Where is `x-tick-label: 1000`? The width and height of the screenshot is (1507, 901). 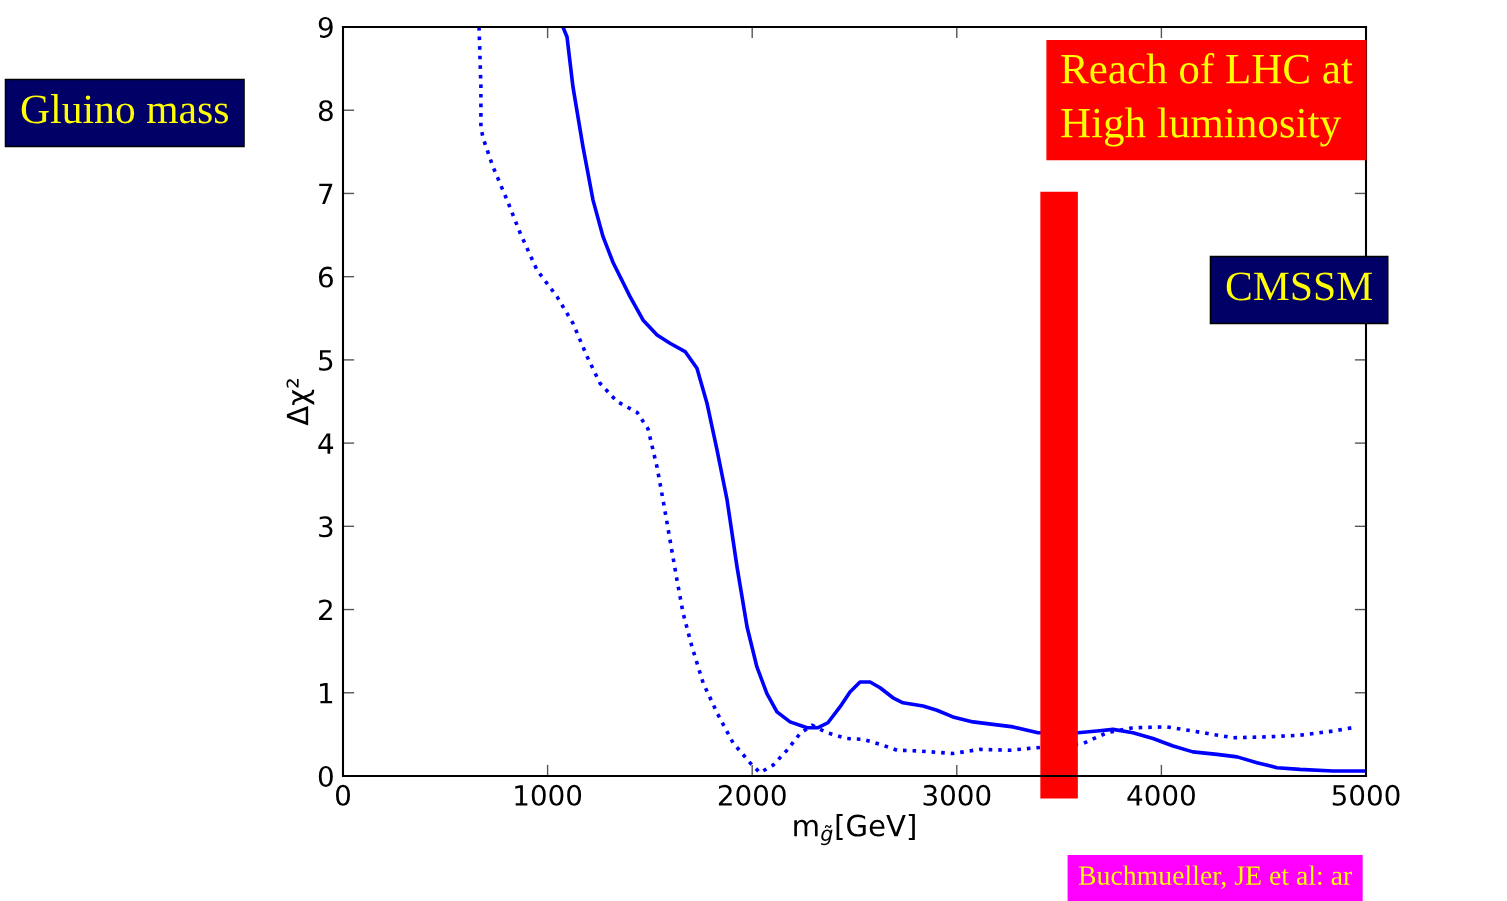
x-tick-label: 1000 is located at coordinates (548, 795).